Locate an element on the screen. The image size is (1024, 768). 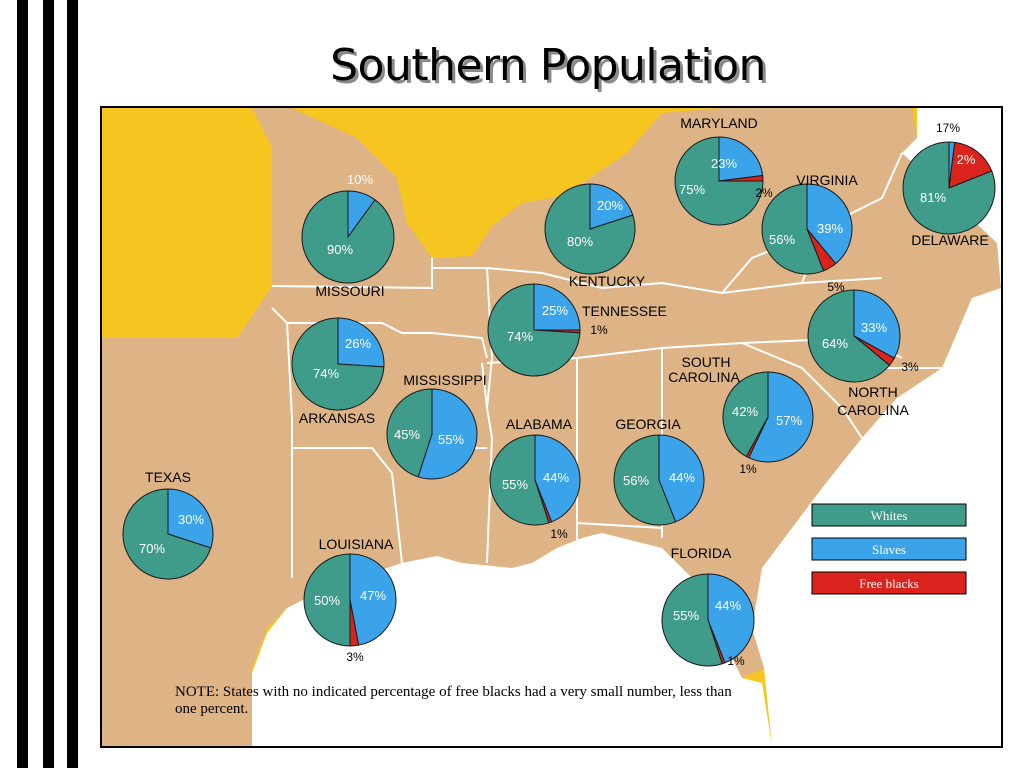
label-slaves-georgia: 44% is located at coordinates (682, 477).